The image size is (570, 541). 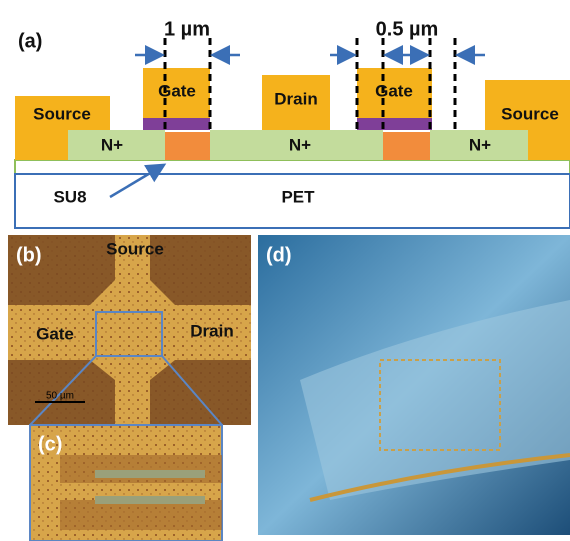 I want to click on terminal-label: Drain, so click(x=211, y=330).